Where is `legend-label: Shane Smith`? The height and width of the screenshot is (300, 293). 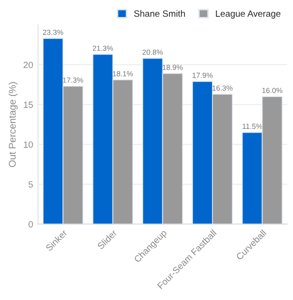
legend-label: Shane Smith is located at coordinates (159, 13).